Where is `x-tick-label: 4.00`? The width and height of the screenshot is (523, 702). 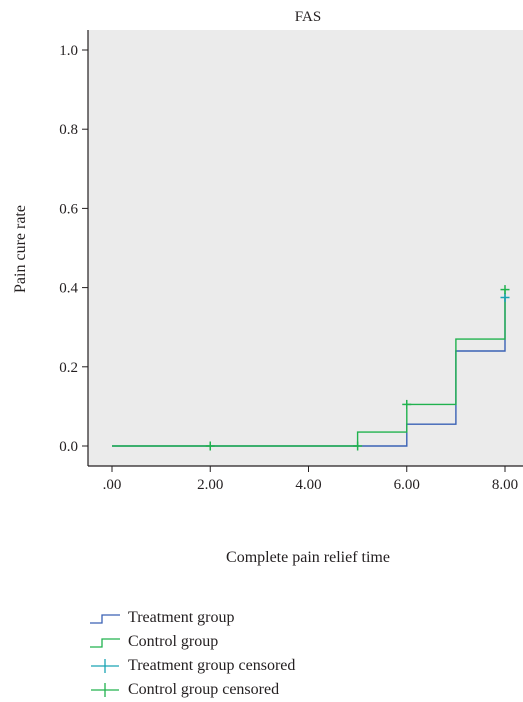 x-tick-label: 4.00 is located at coordinates (308, 485).